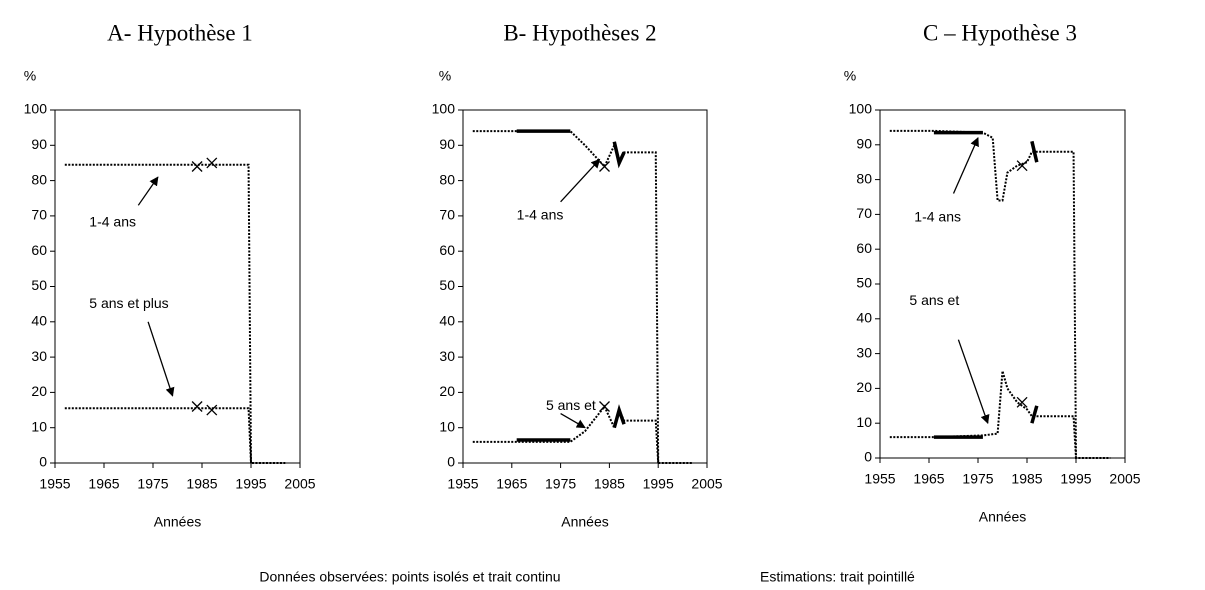  What do you see at coordinates (180, 32) in the screenshot?
I see `chart-title: A- Hypothèse 1` at bounding box center [180, 32].